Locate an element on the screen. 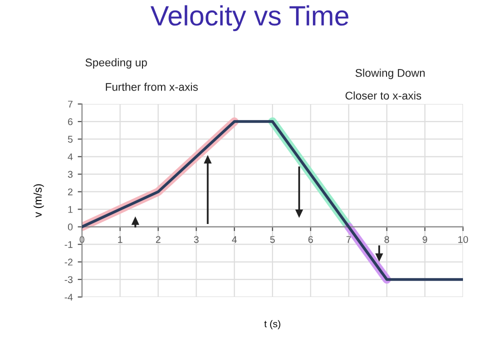 The width and height of the screenshot is (500, 349). x-tick-label: 8 is located at coordinates (387, 239).